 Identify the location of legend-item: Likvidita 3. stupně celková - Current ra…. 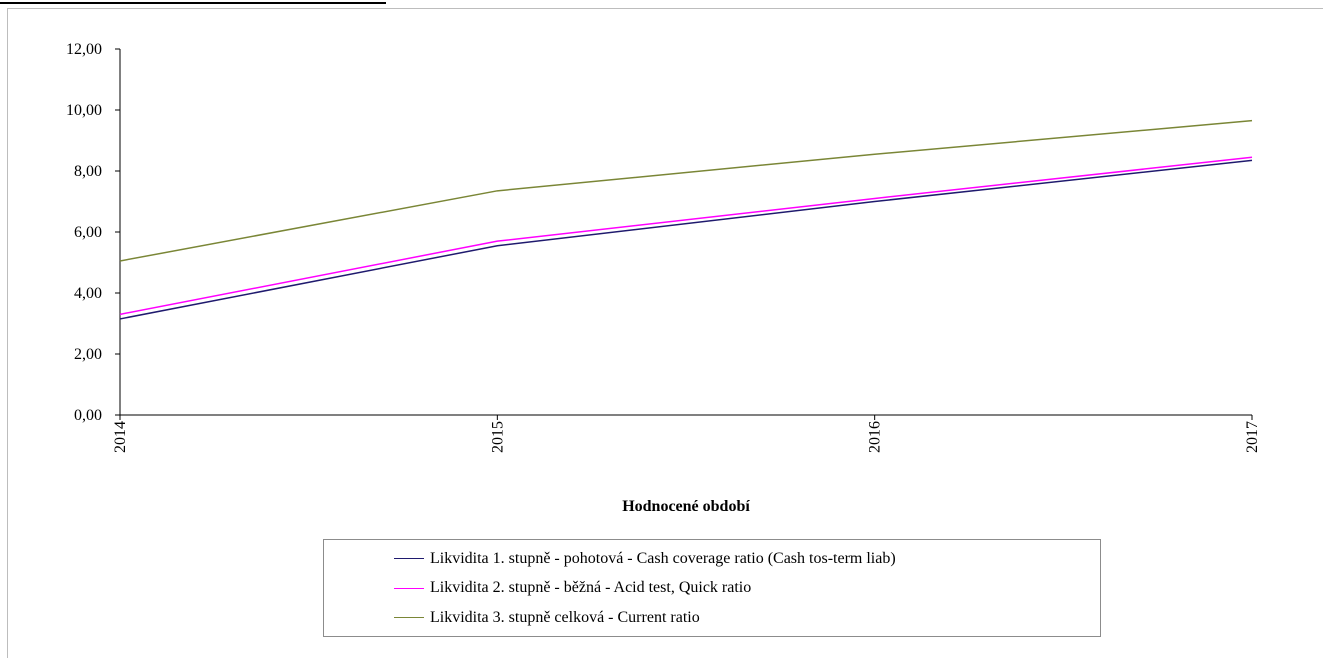
(712, 618).